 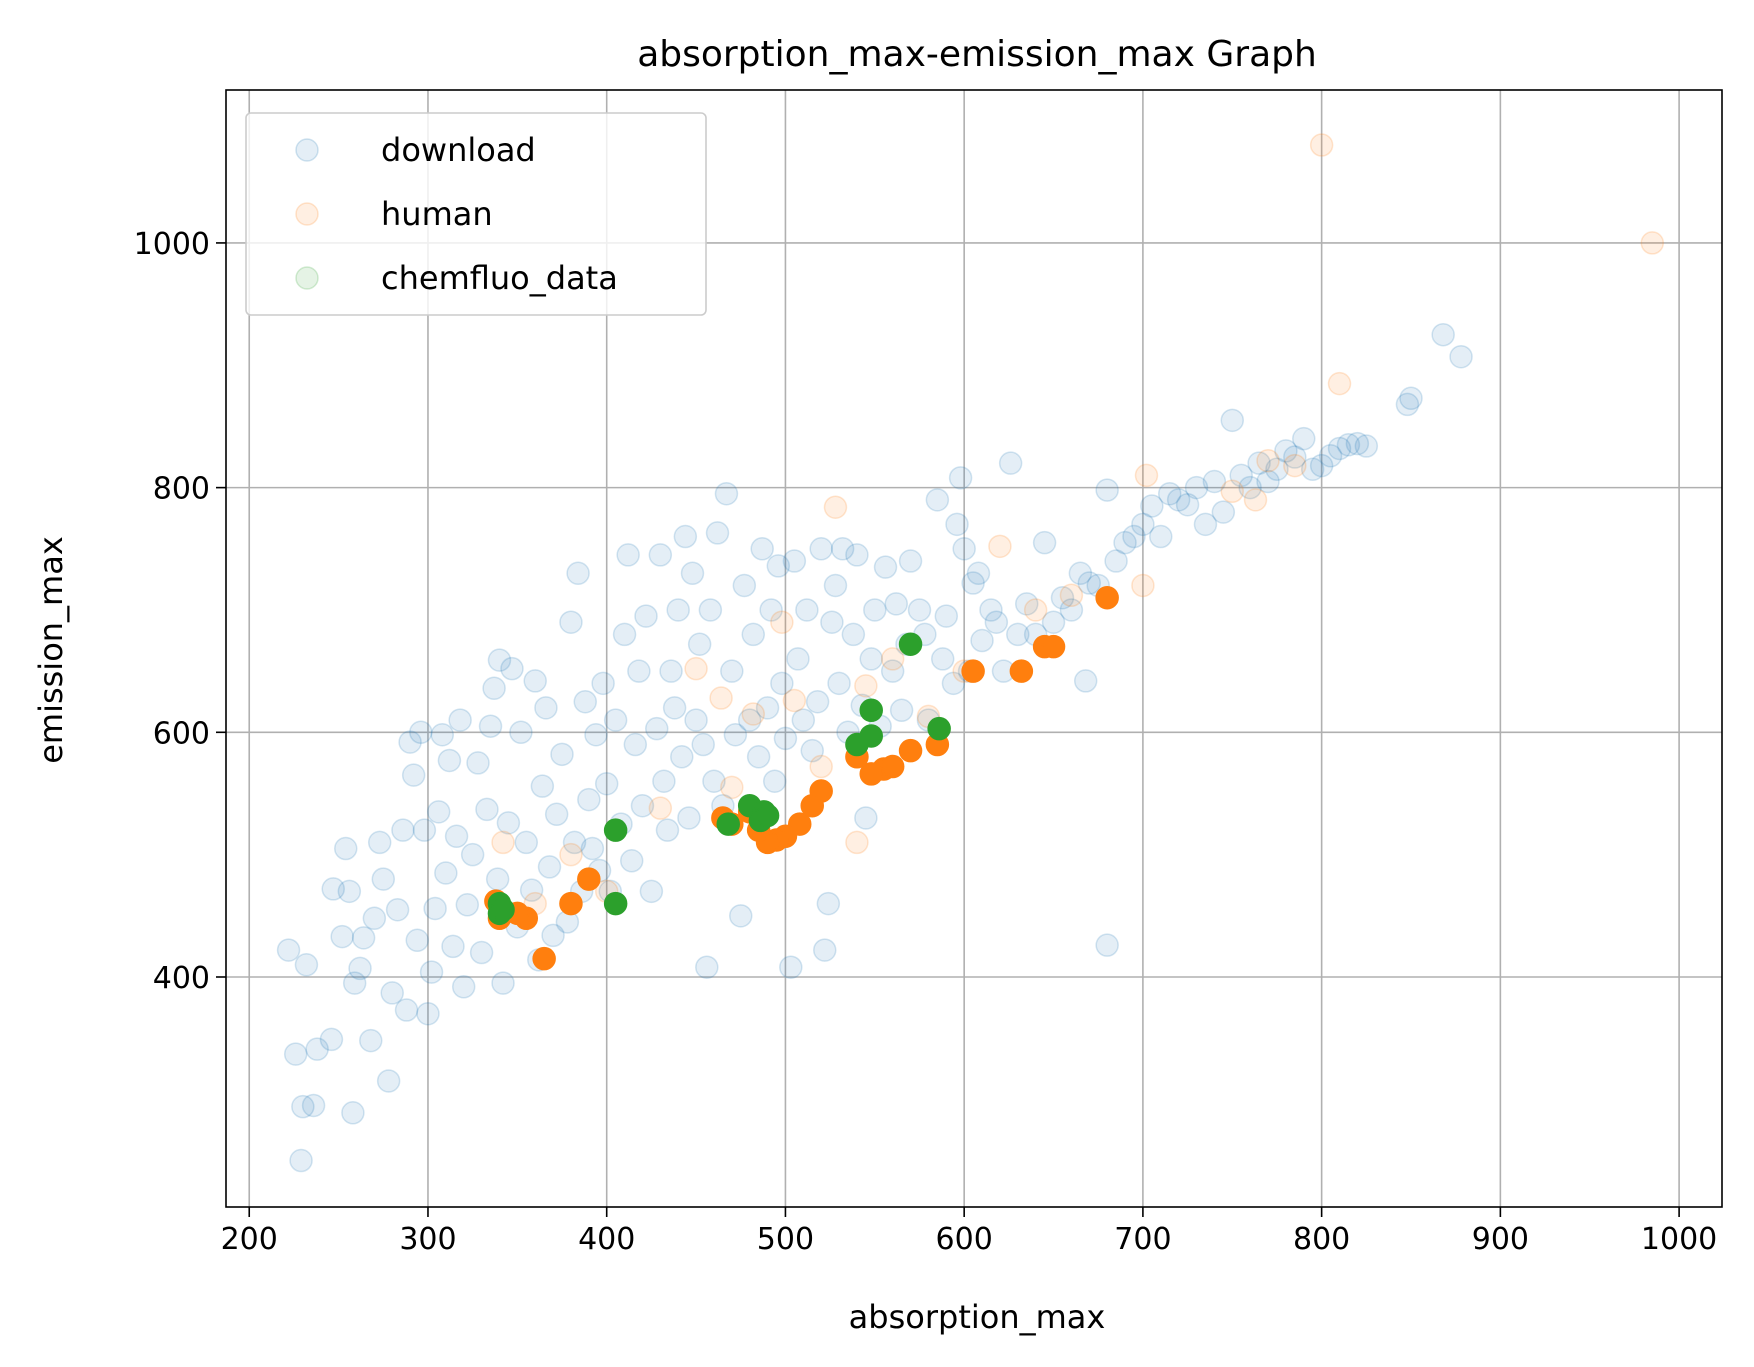 What do you see at coordinates (499, 278) in the screenshot?
I see `legend-label: chemfluo_data` at bounding box center [499, 278].